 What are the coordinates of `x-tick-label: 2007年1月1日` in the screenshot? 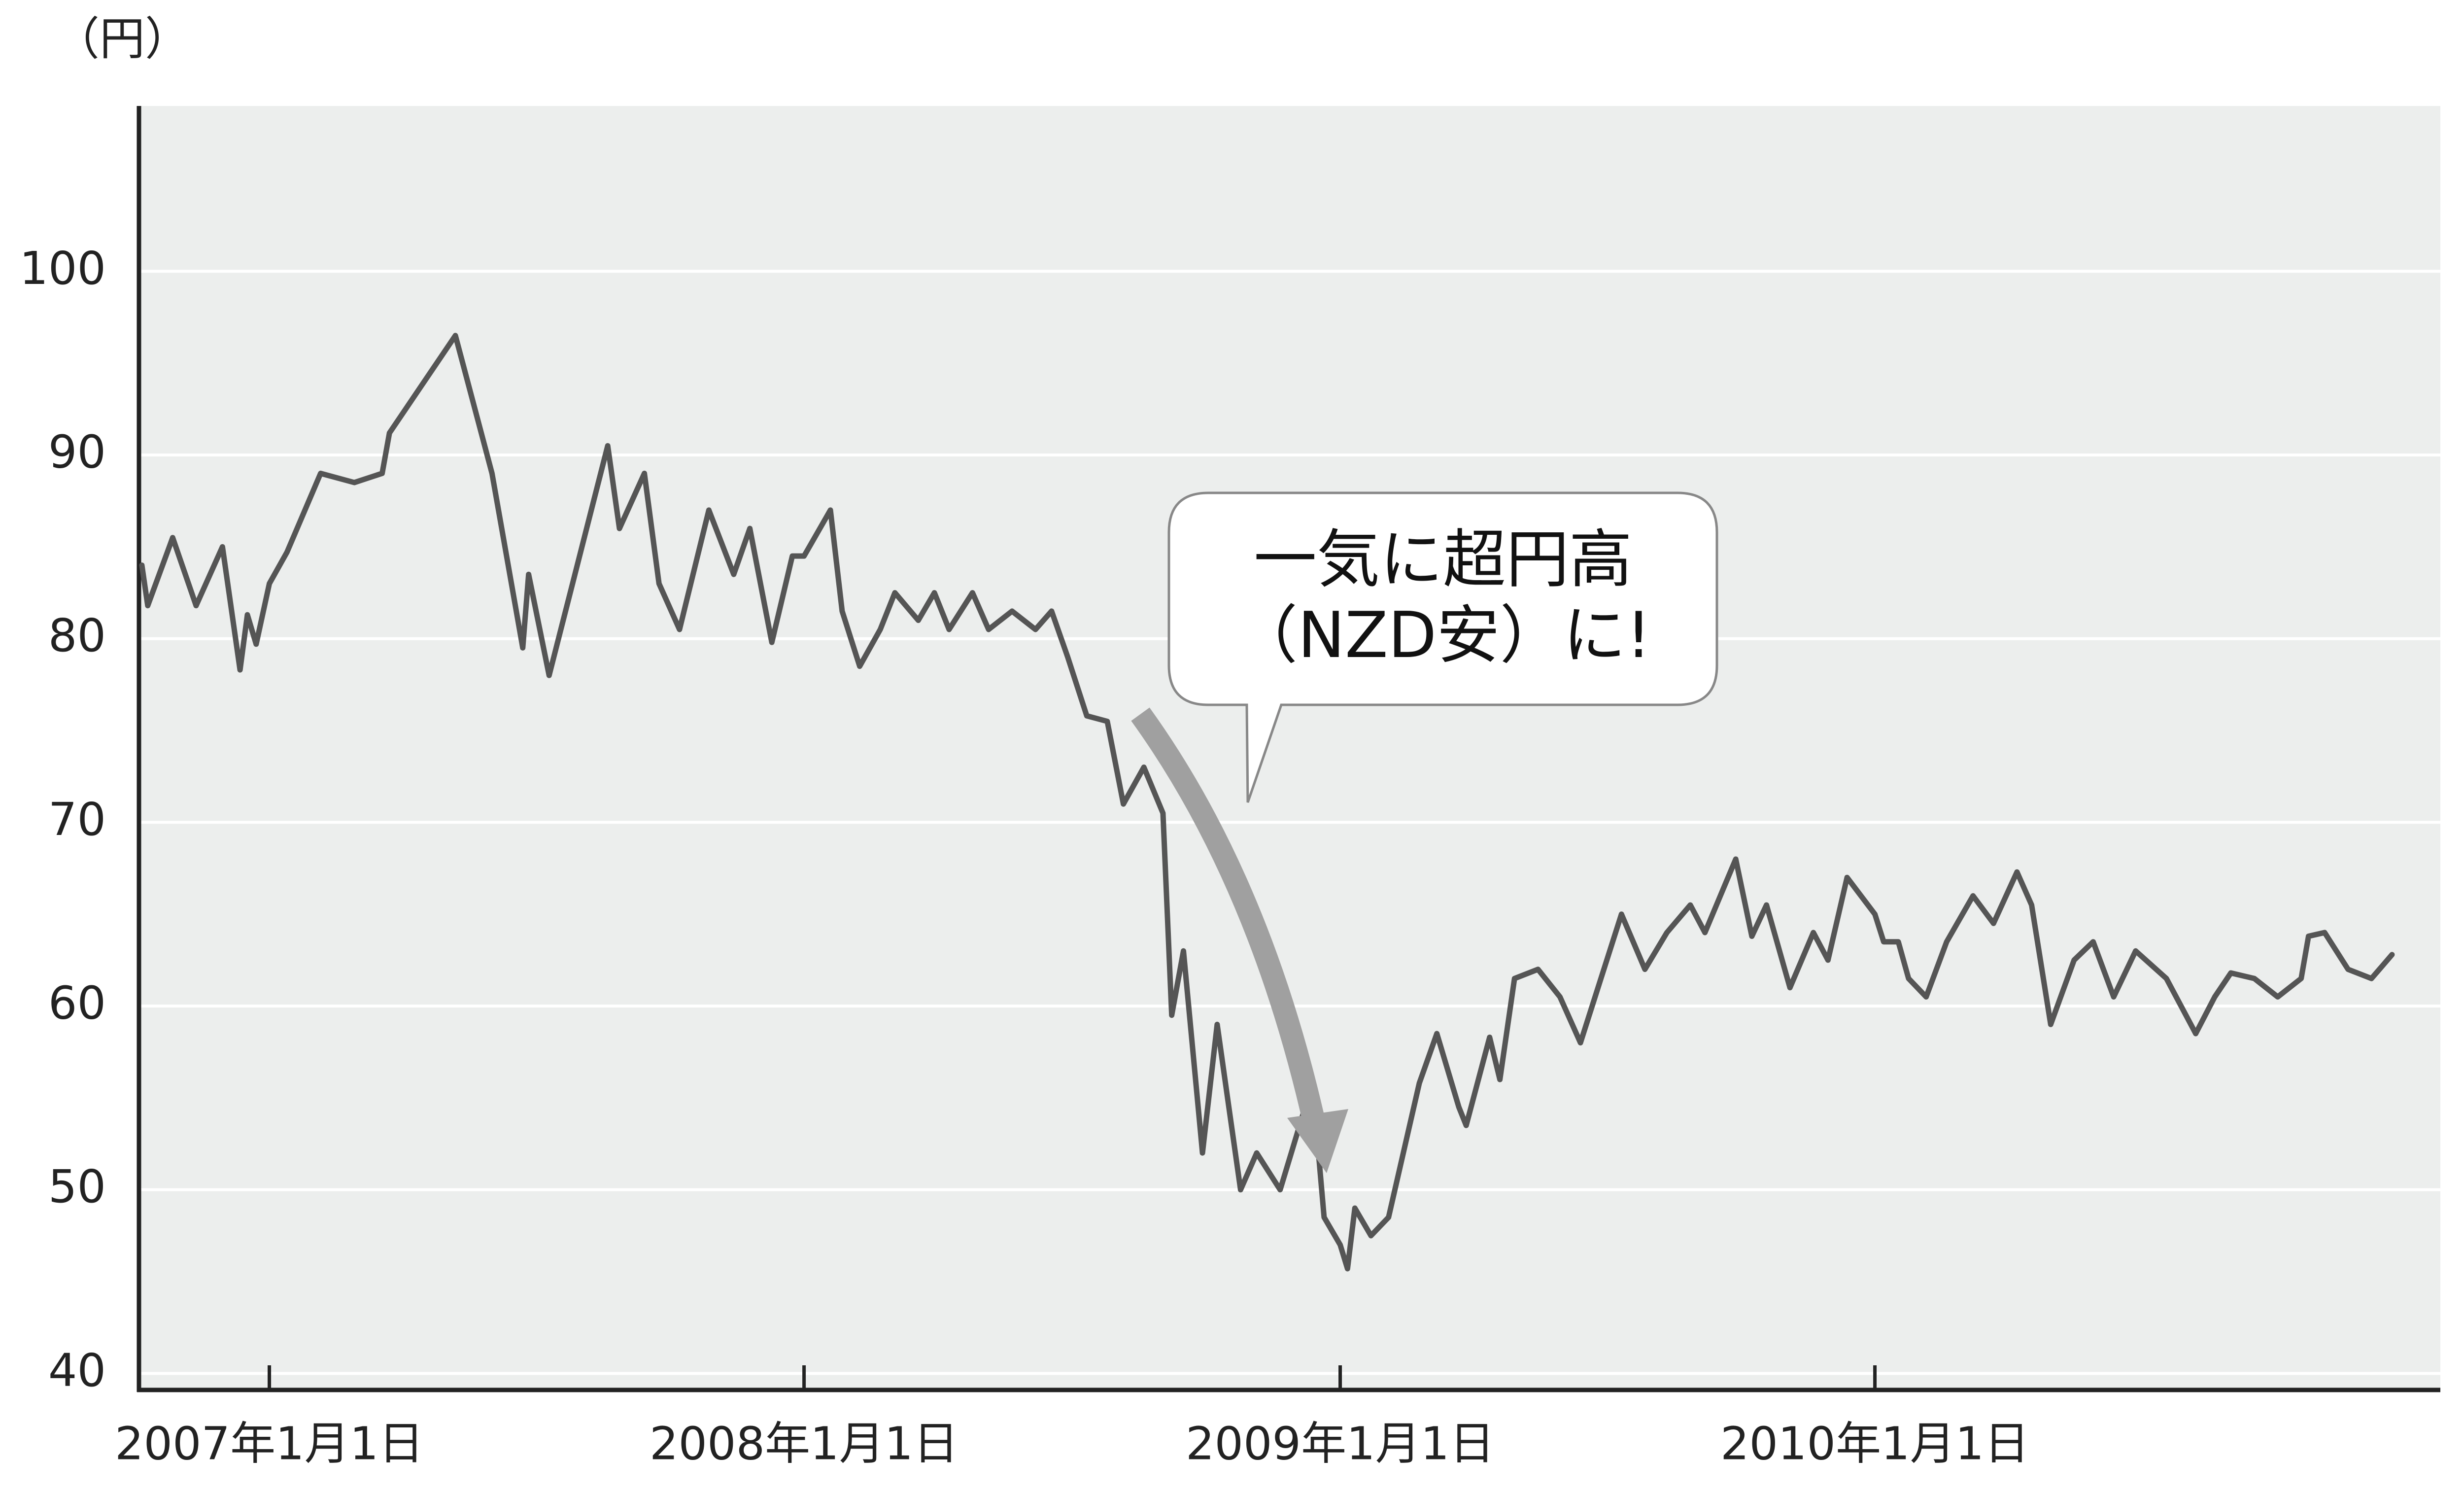 It's located at (269, 1443).